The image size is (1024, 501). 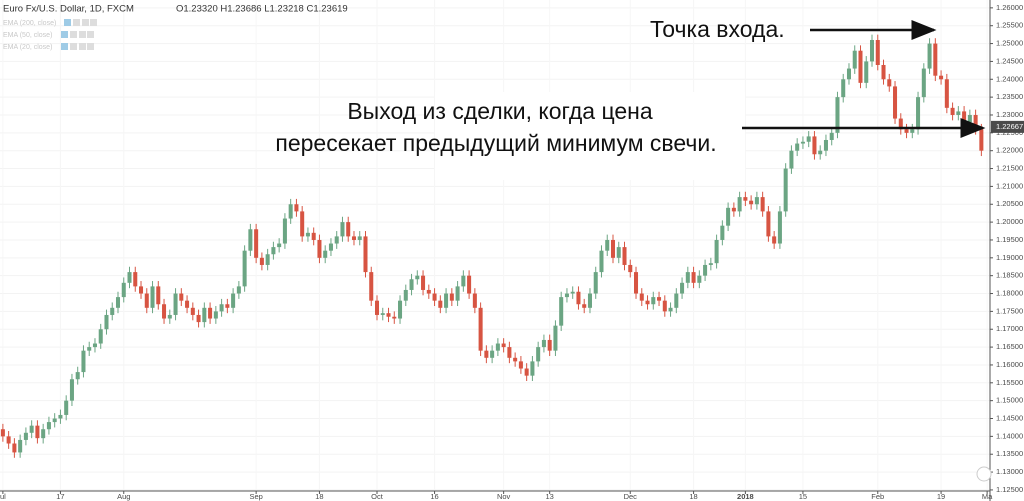 I want to click on y-tick-label: 1.14500, so click(x=1009, y=417).